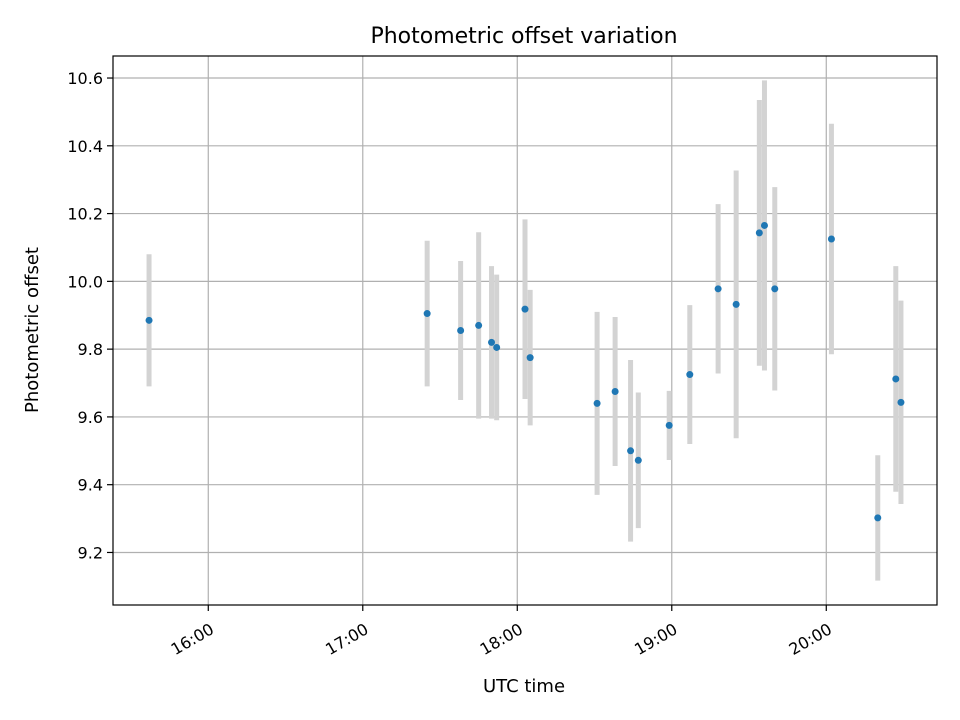  I want to click on y-tick-label: 10.2, so click(85, 214).